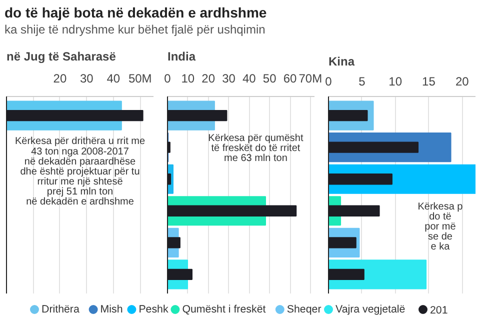  I want to click on text: do të hajë bota në dekadën e ardhshme, so click(135, 12).